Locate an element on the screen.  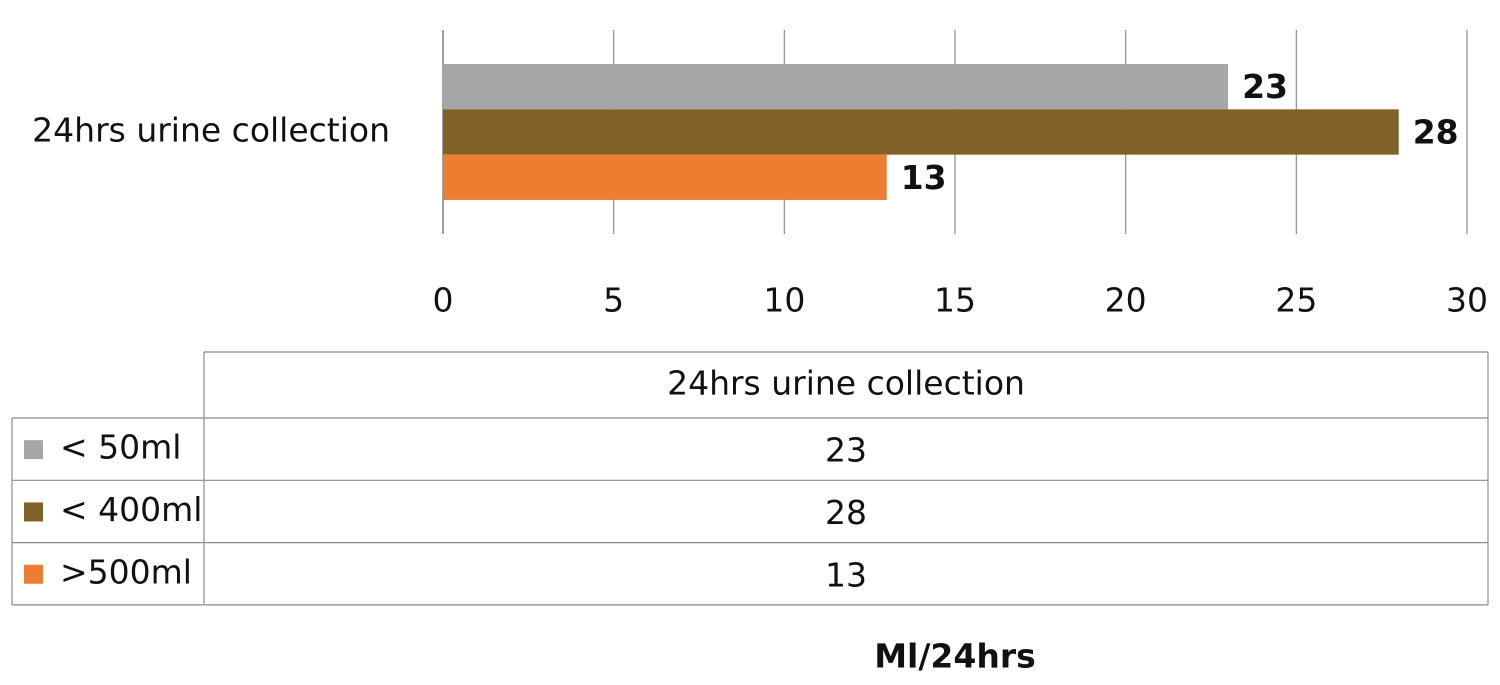
x-tick-label: 5 is located at coordinates (613, 300).